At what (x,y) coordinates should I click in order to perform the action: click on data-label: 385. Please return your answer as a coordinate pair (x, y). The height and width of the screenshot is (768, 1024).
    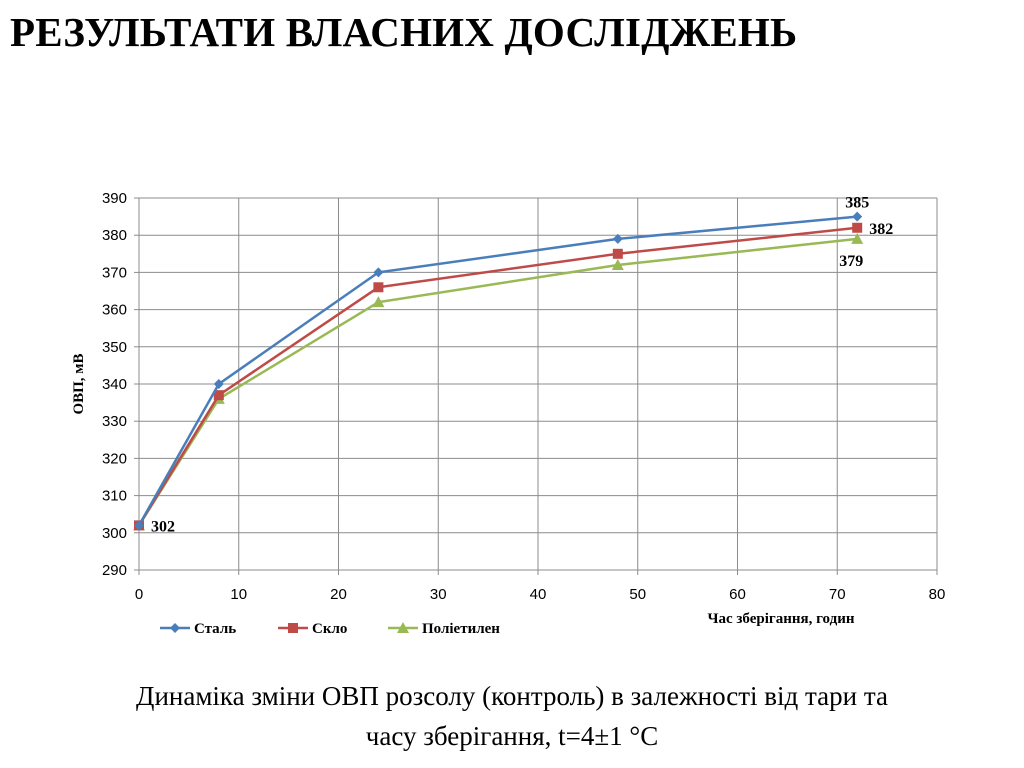
    Looking at the image, I should click on (857, 203).